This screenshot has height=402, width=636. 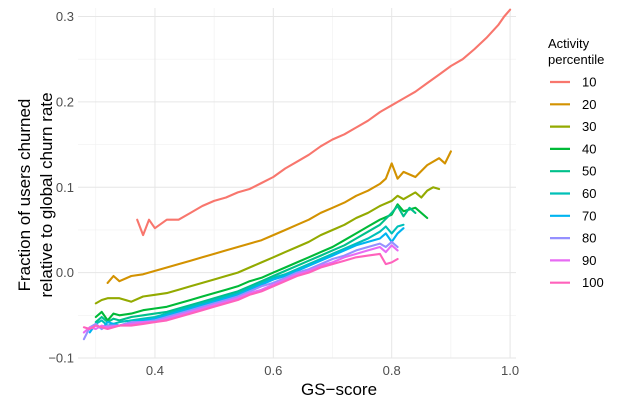 I want to click on legend-label-10: 10, so click(x=589, y=82).